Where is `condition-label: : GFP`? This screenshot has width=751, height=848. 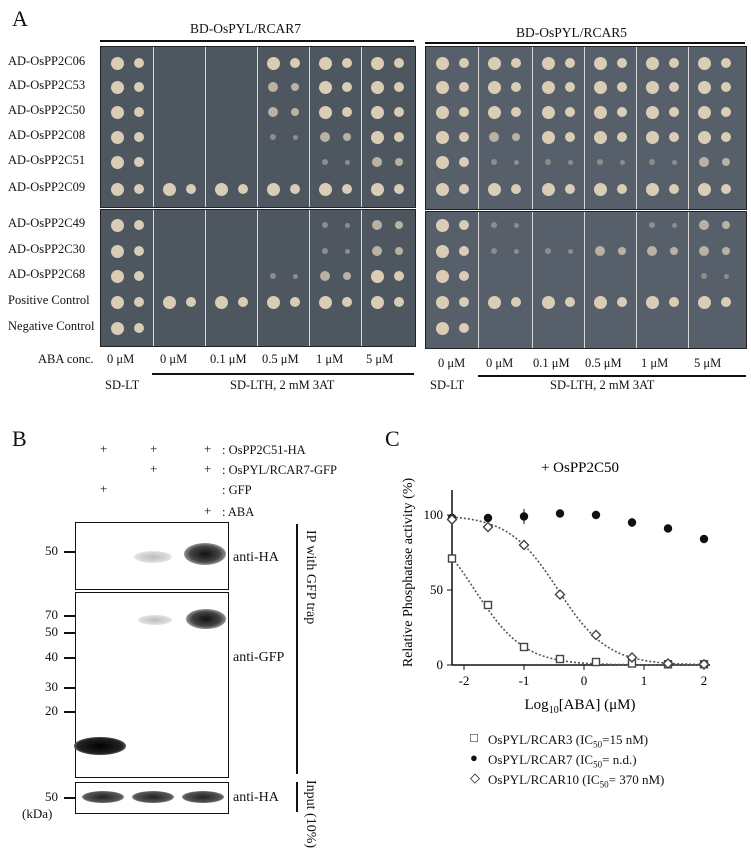
condition-label: : GFP is located at coordinates (237, 490).